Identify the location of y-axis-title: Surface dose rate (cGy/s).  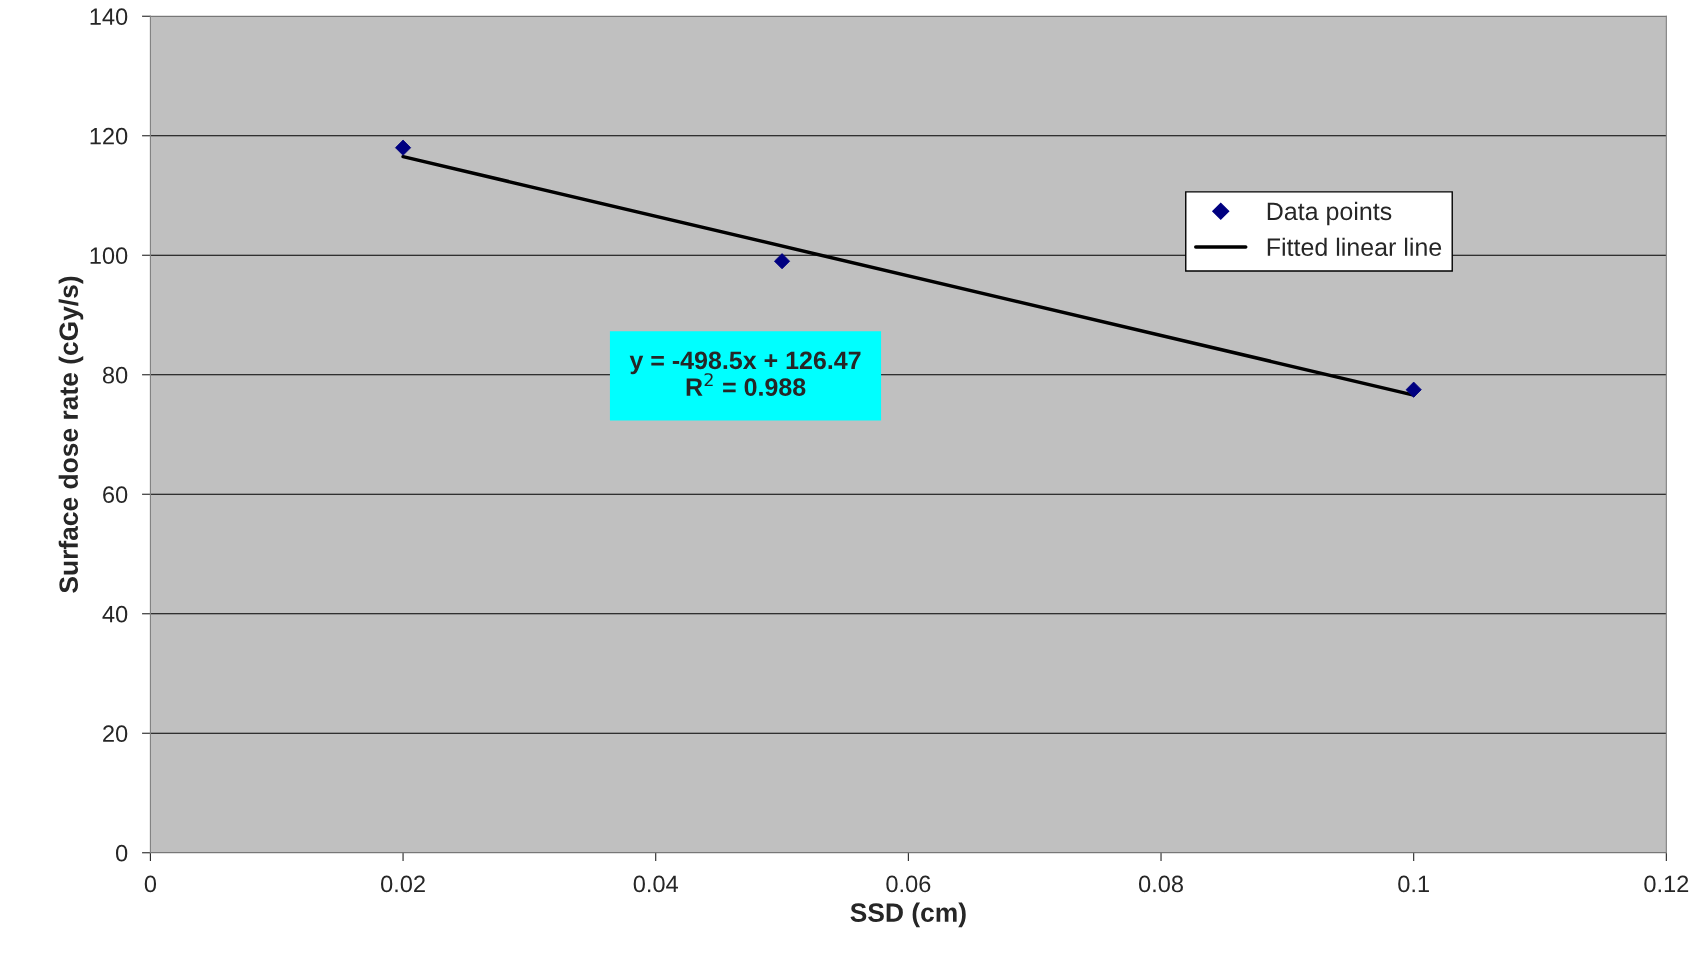
(71, 434).